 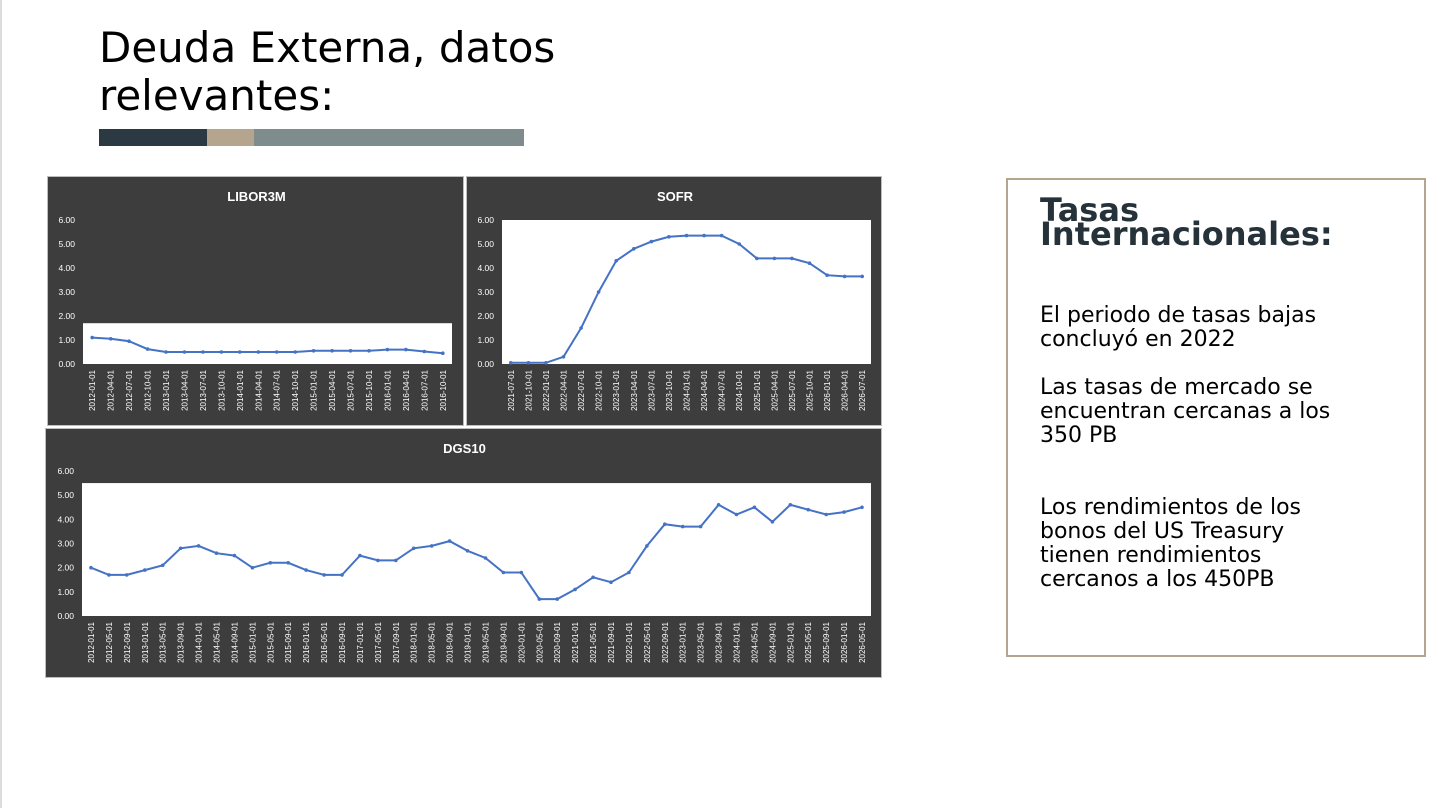 I want to click on x-tick-label: 2020-09-01, so click(x=557, y=641).